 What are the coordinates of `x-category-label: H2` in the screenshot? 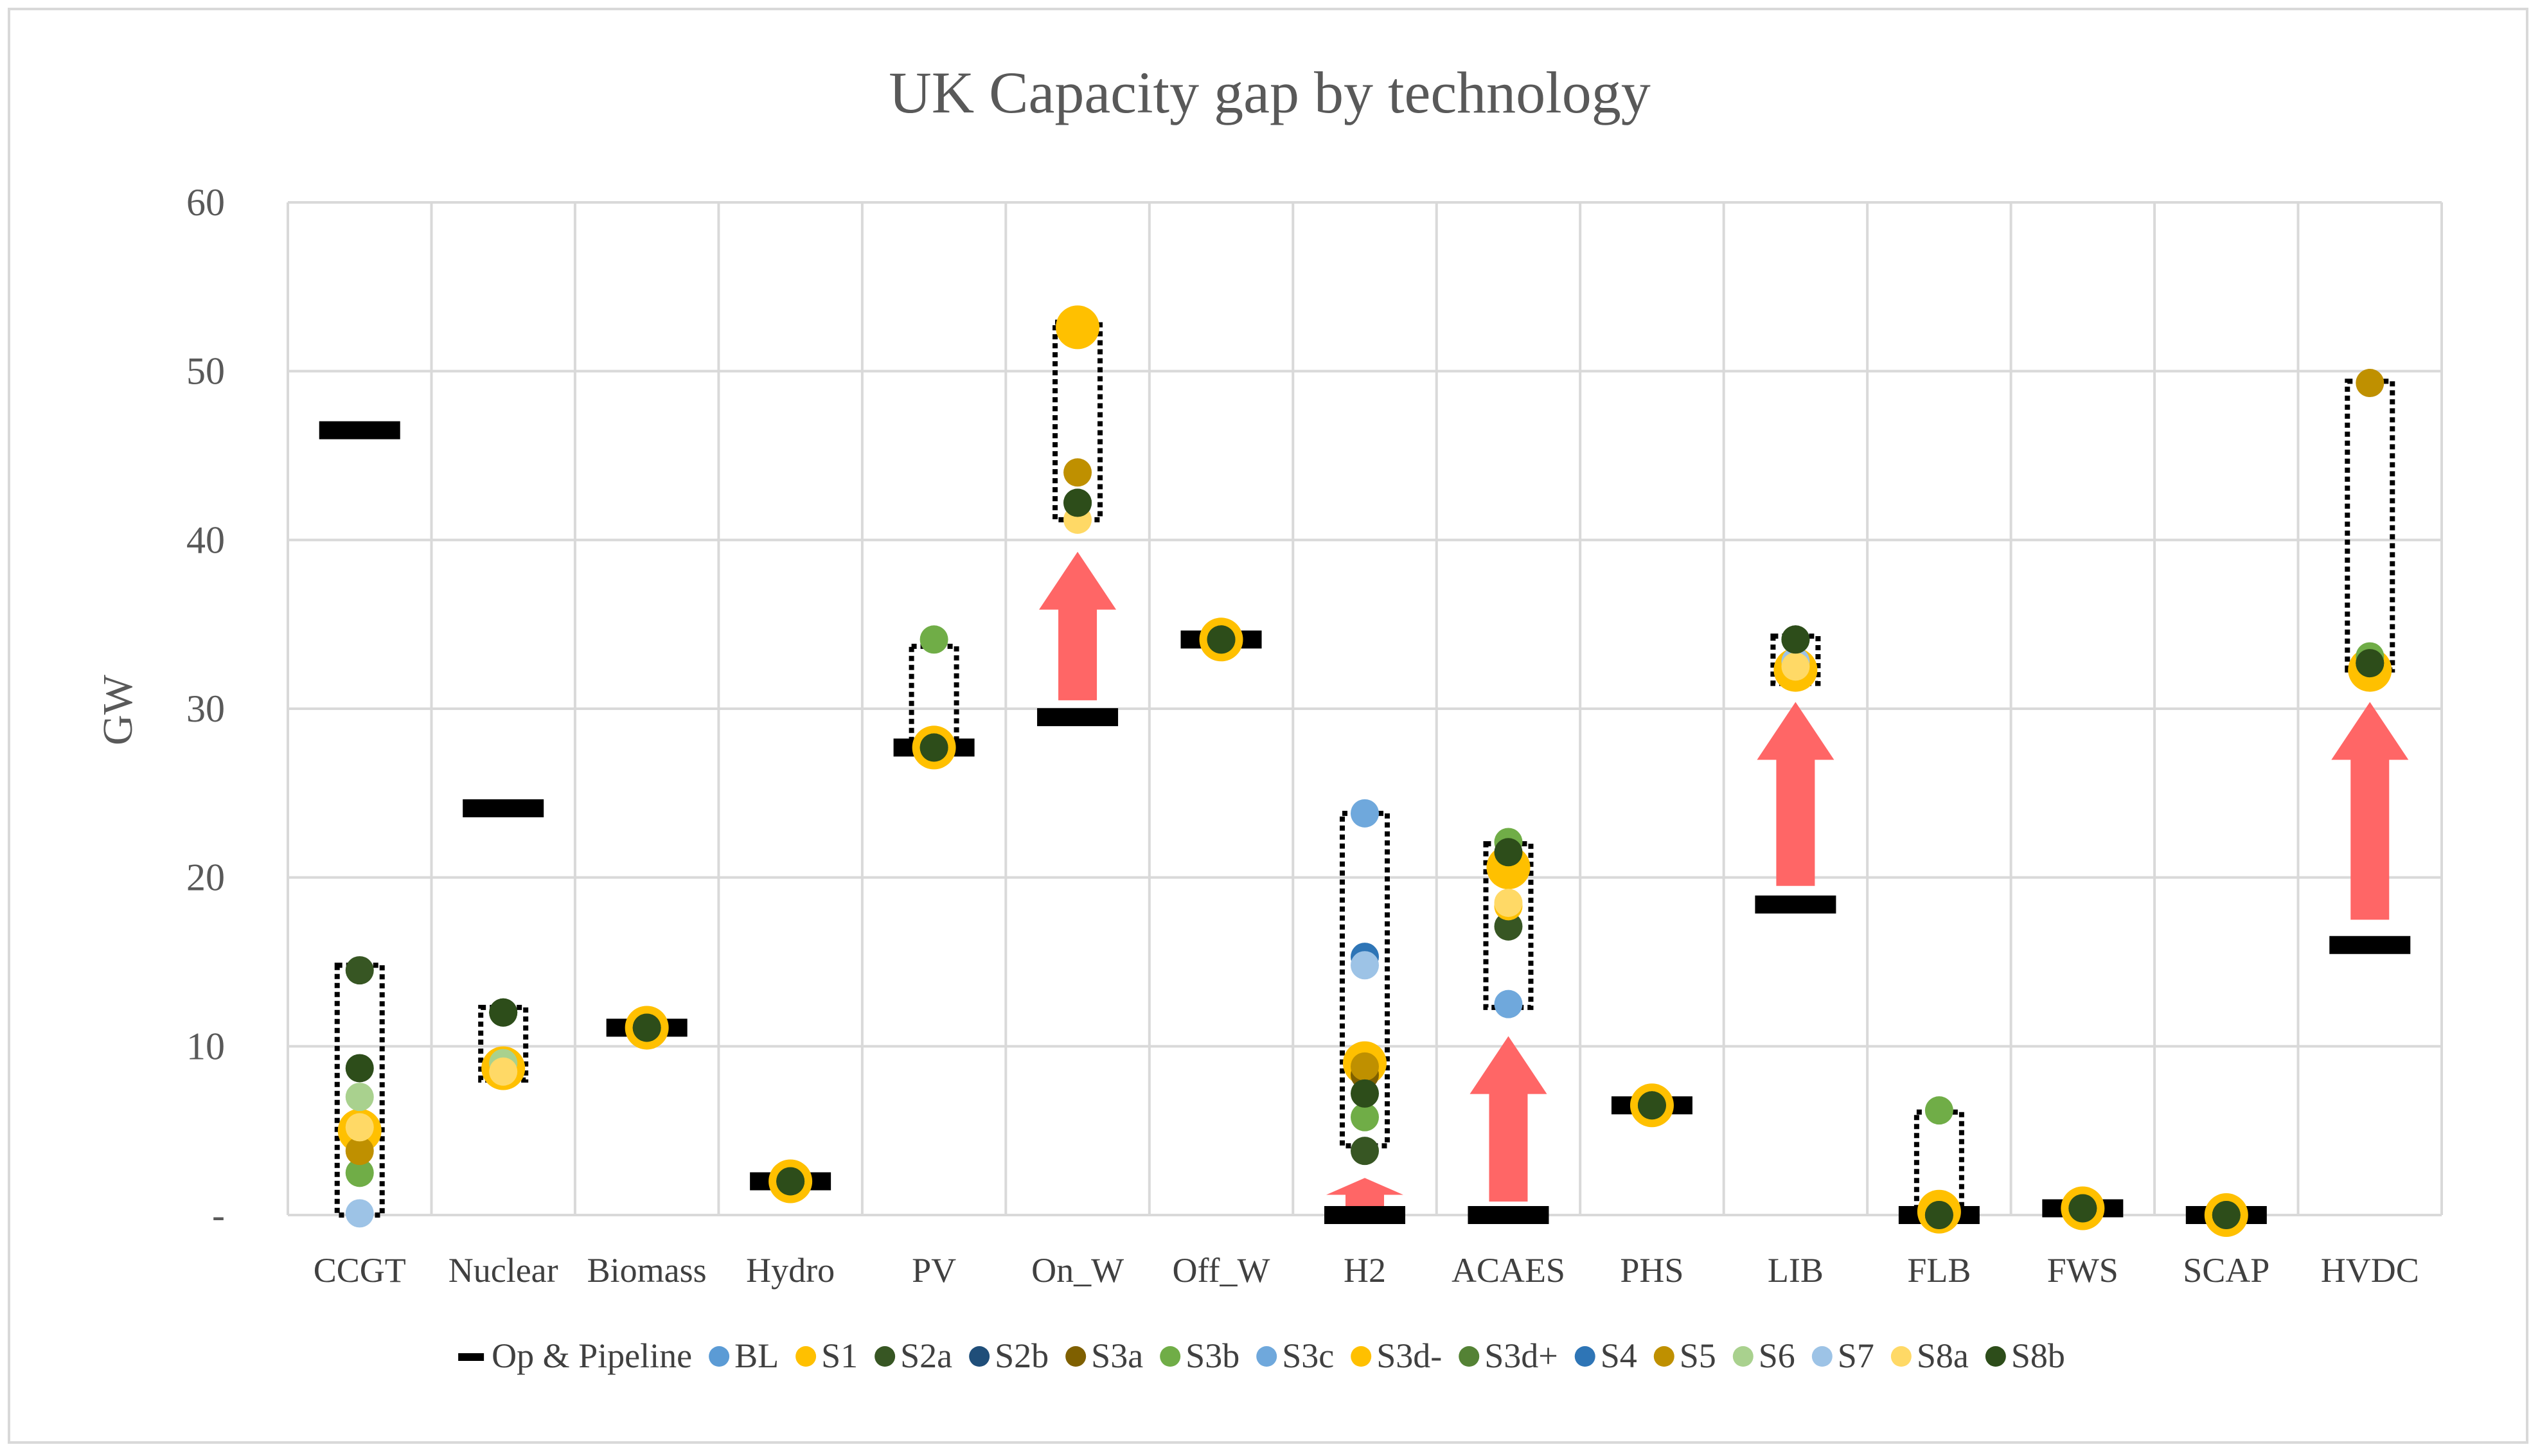 It's located at (1365, 1271).